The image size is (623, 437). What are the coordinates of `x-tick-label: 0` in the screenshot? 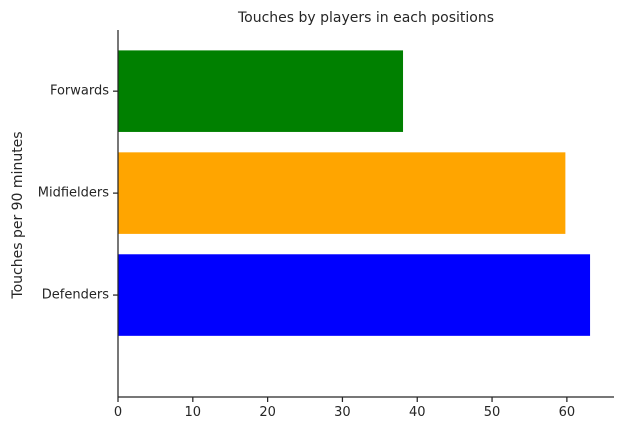 It's located at (118, 412).